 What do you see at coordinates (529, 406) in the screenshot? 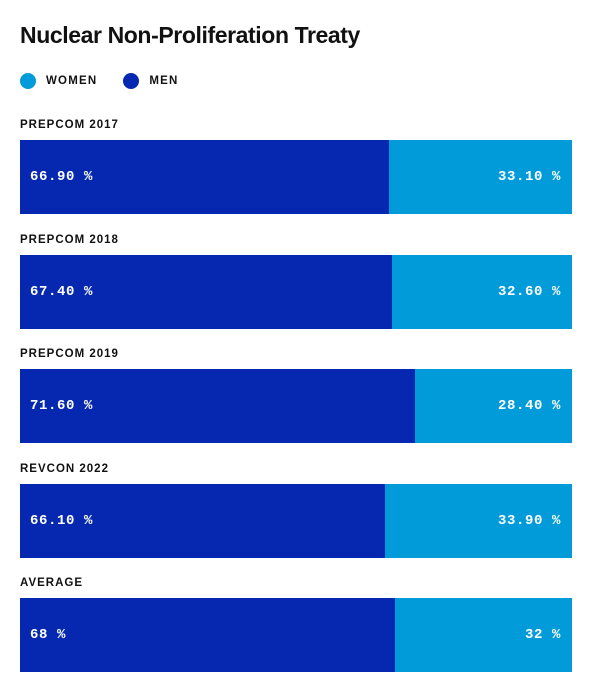
I see `data-label-women: 28.40 %` at bounding box center [529, 406].